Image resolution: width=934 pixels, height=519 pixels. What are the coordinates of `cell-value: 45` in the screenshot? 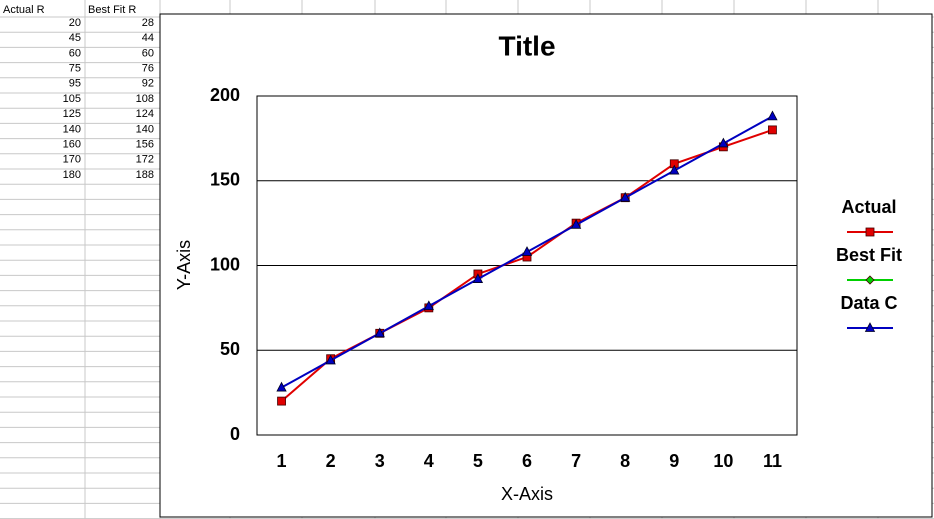 It's located at (75, 38).